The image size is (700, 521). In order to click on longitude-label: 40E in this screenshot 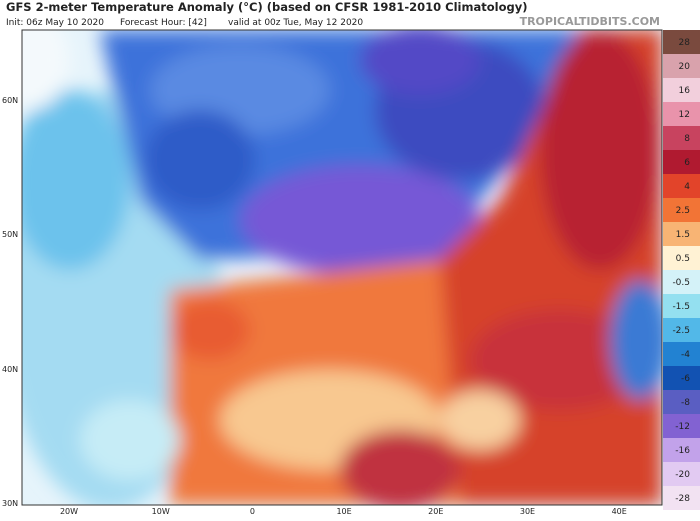, I will do `click(619, 511)`.